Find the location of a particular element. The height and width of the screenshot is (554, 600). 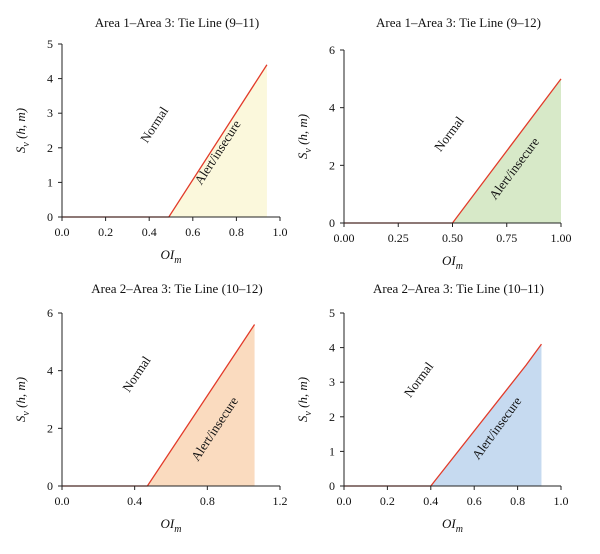

x-tick-label: 1.2 is located at coordinates (280, 501).